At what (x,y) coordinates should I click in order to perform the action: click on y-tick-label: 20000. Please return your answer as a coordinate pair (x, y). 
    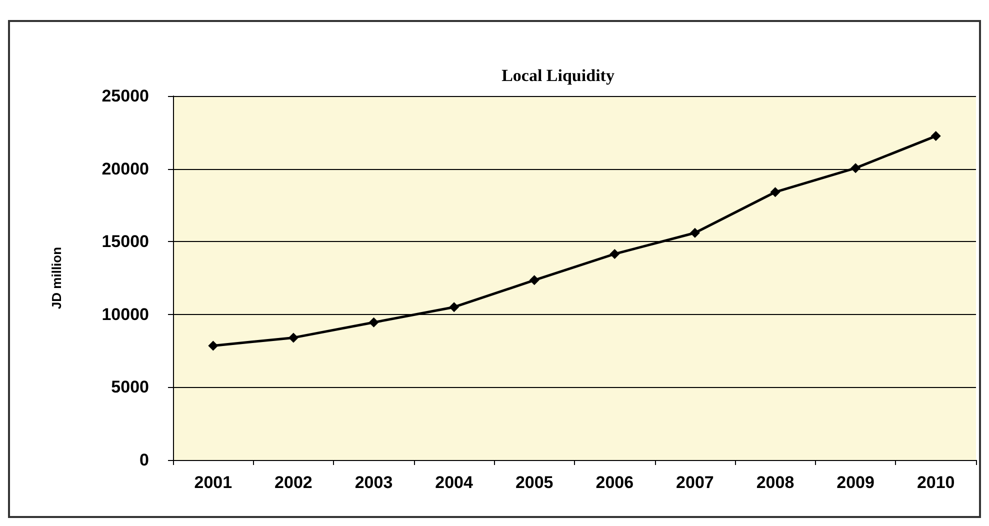
    Looking at the image, I should click on (125, 168).